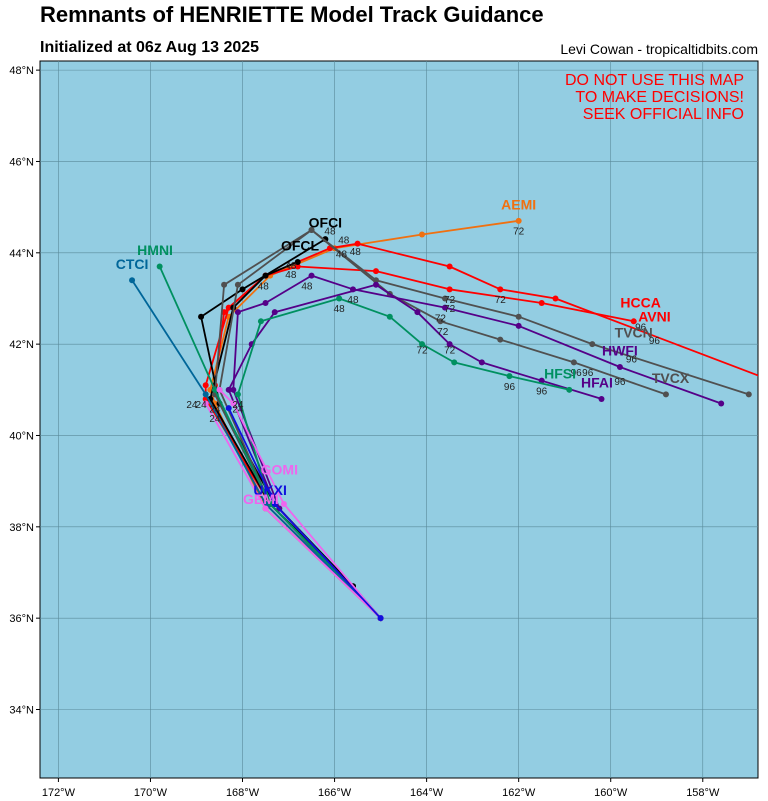 The image size is (768, 801). I want to click on lat-tick-label: 34°N, so click(21, 710).